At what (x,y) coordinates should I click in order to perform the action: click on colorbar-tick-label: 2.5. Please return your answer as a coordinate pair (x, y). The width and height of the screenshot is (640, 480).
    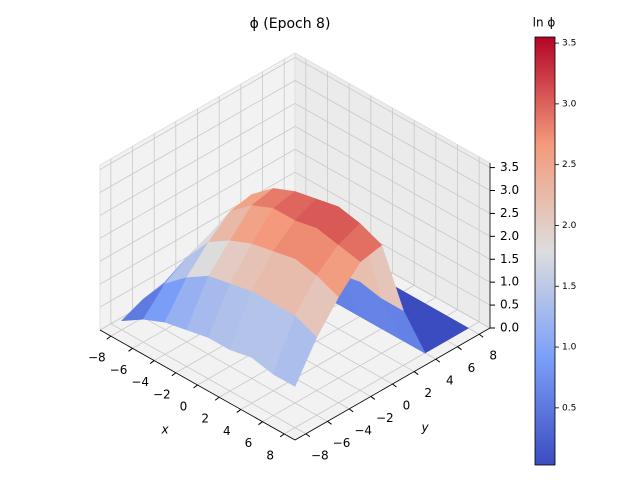
    Looking at the image, I should click on (569, 165).